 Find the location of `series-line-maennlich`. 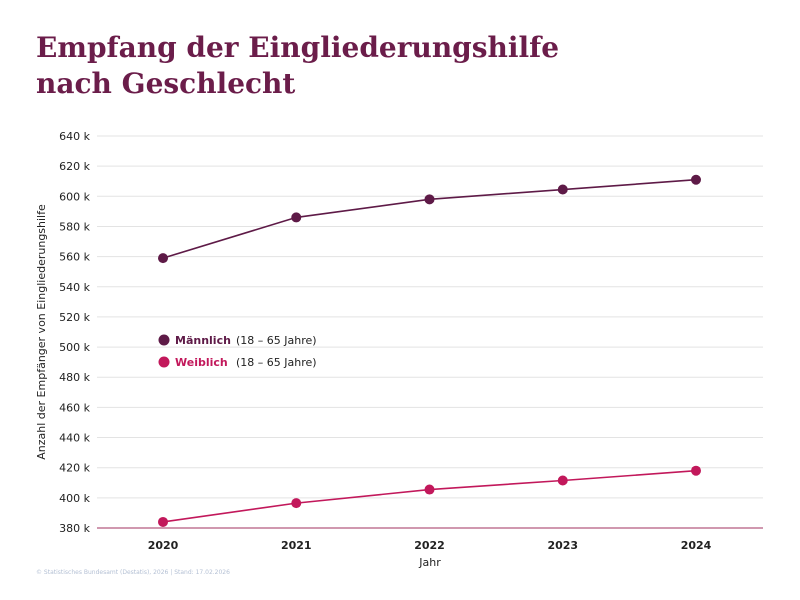

series-line-maennlich is located at coordinates (429, 218).